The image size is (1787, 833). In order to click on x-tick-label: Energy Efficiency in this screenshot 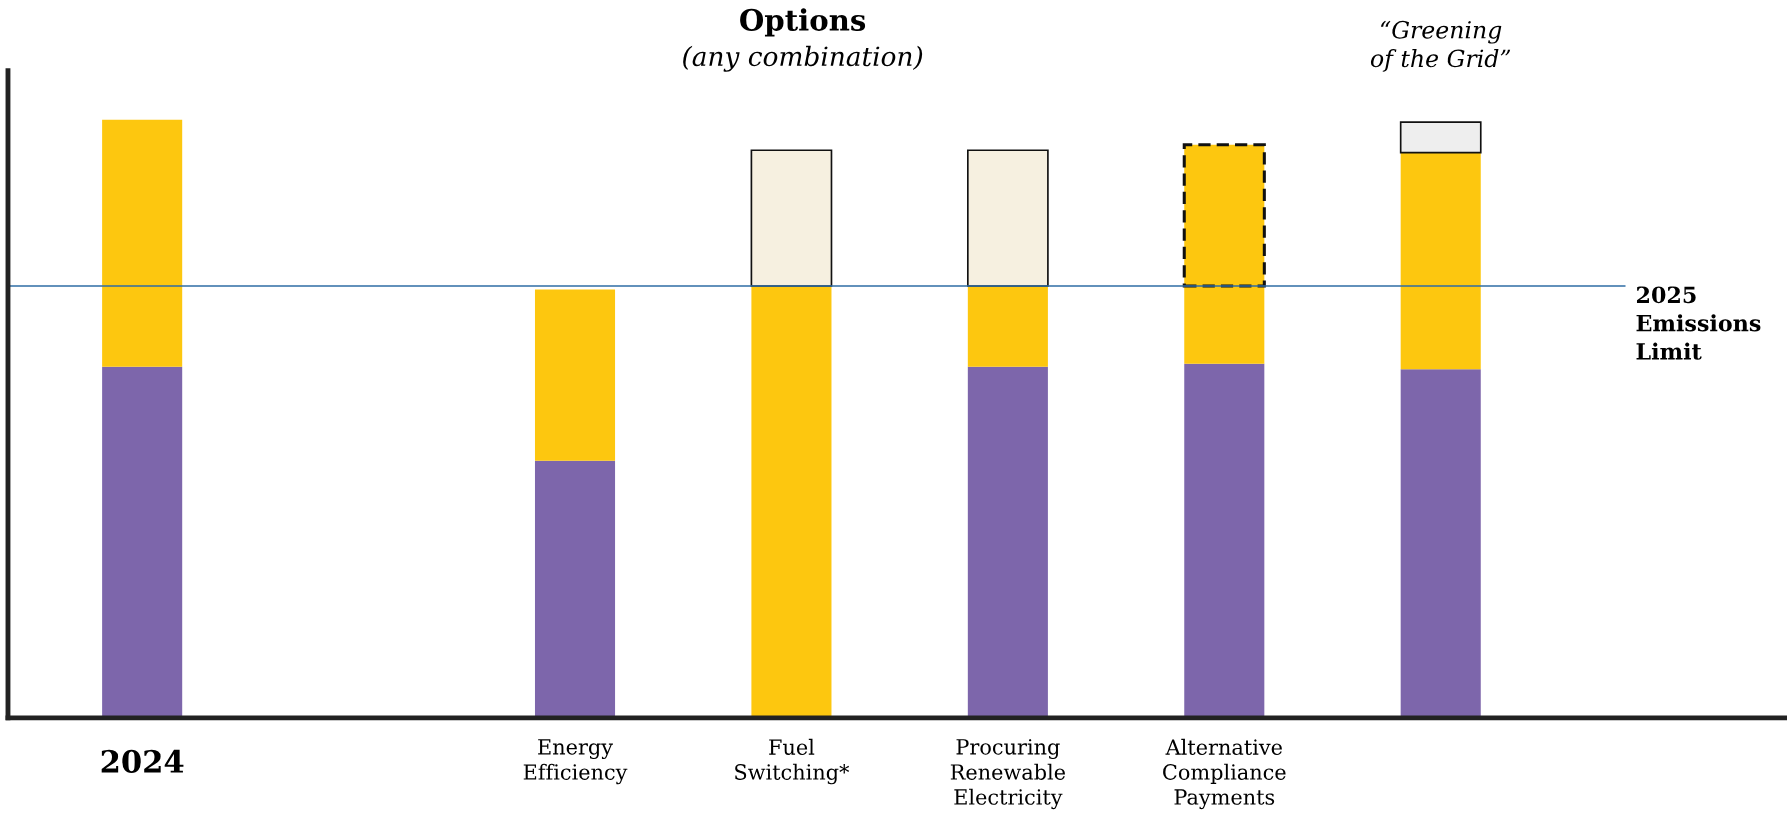, I will do `click(575, 762)`.